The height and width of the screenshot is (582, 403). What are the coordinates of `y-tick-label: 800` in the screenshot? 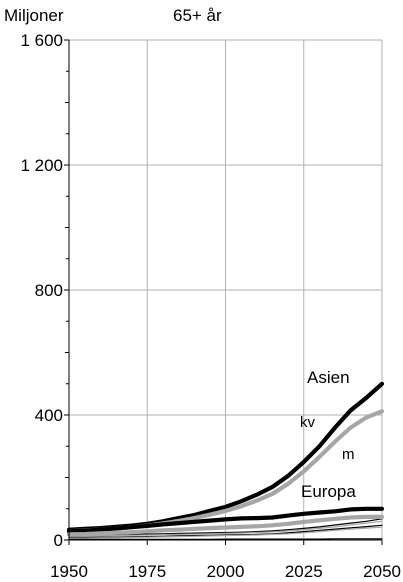 It's located at (49, 290).